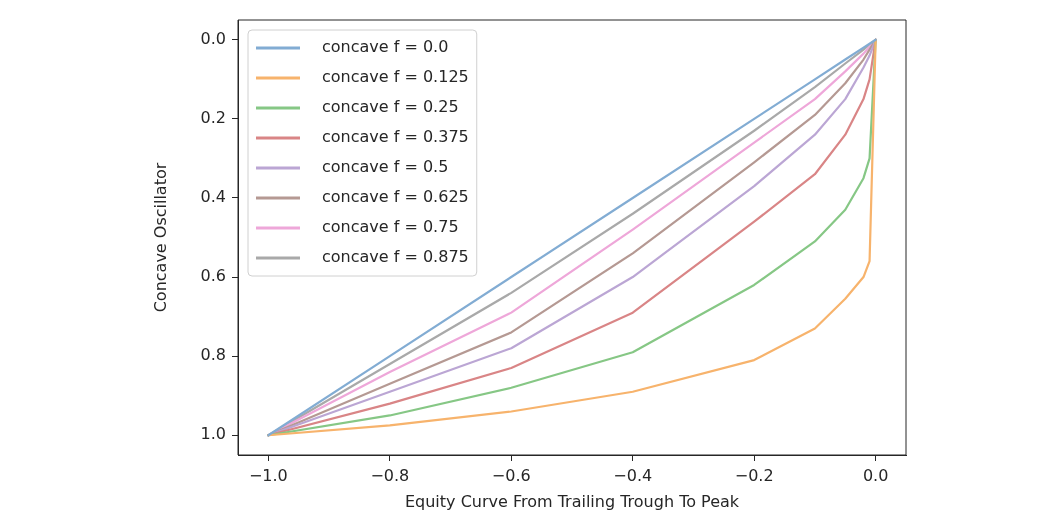  I want to click on y-tick-label: 0.4, so click(213, 197).